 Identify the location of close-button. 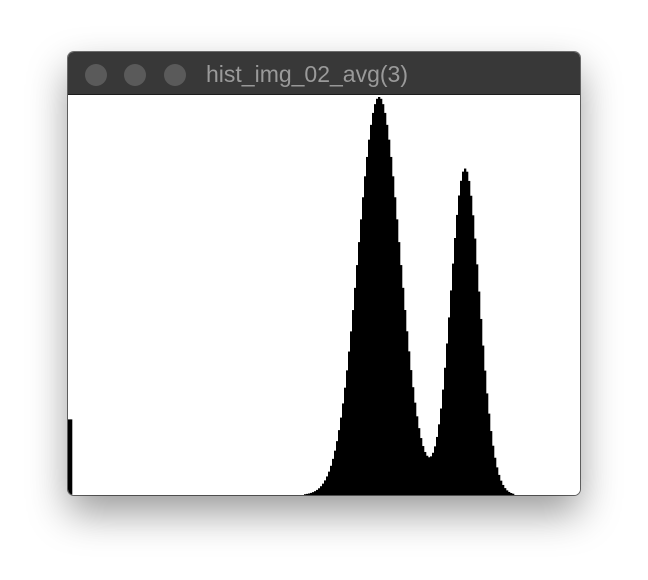
(96, 75).